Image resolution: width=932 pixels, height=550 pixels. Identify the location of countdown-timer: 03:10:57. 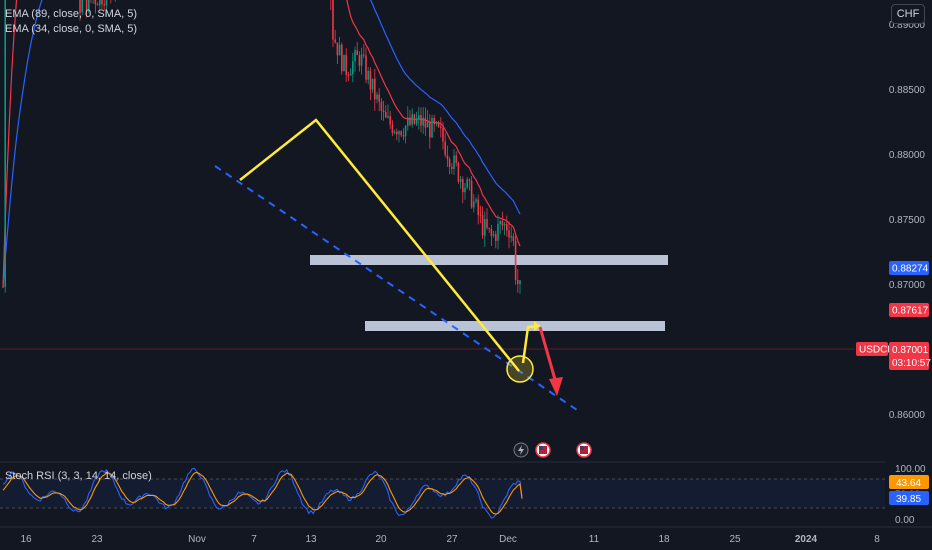
(911, 363).